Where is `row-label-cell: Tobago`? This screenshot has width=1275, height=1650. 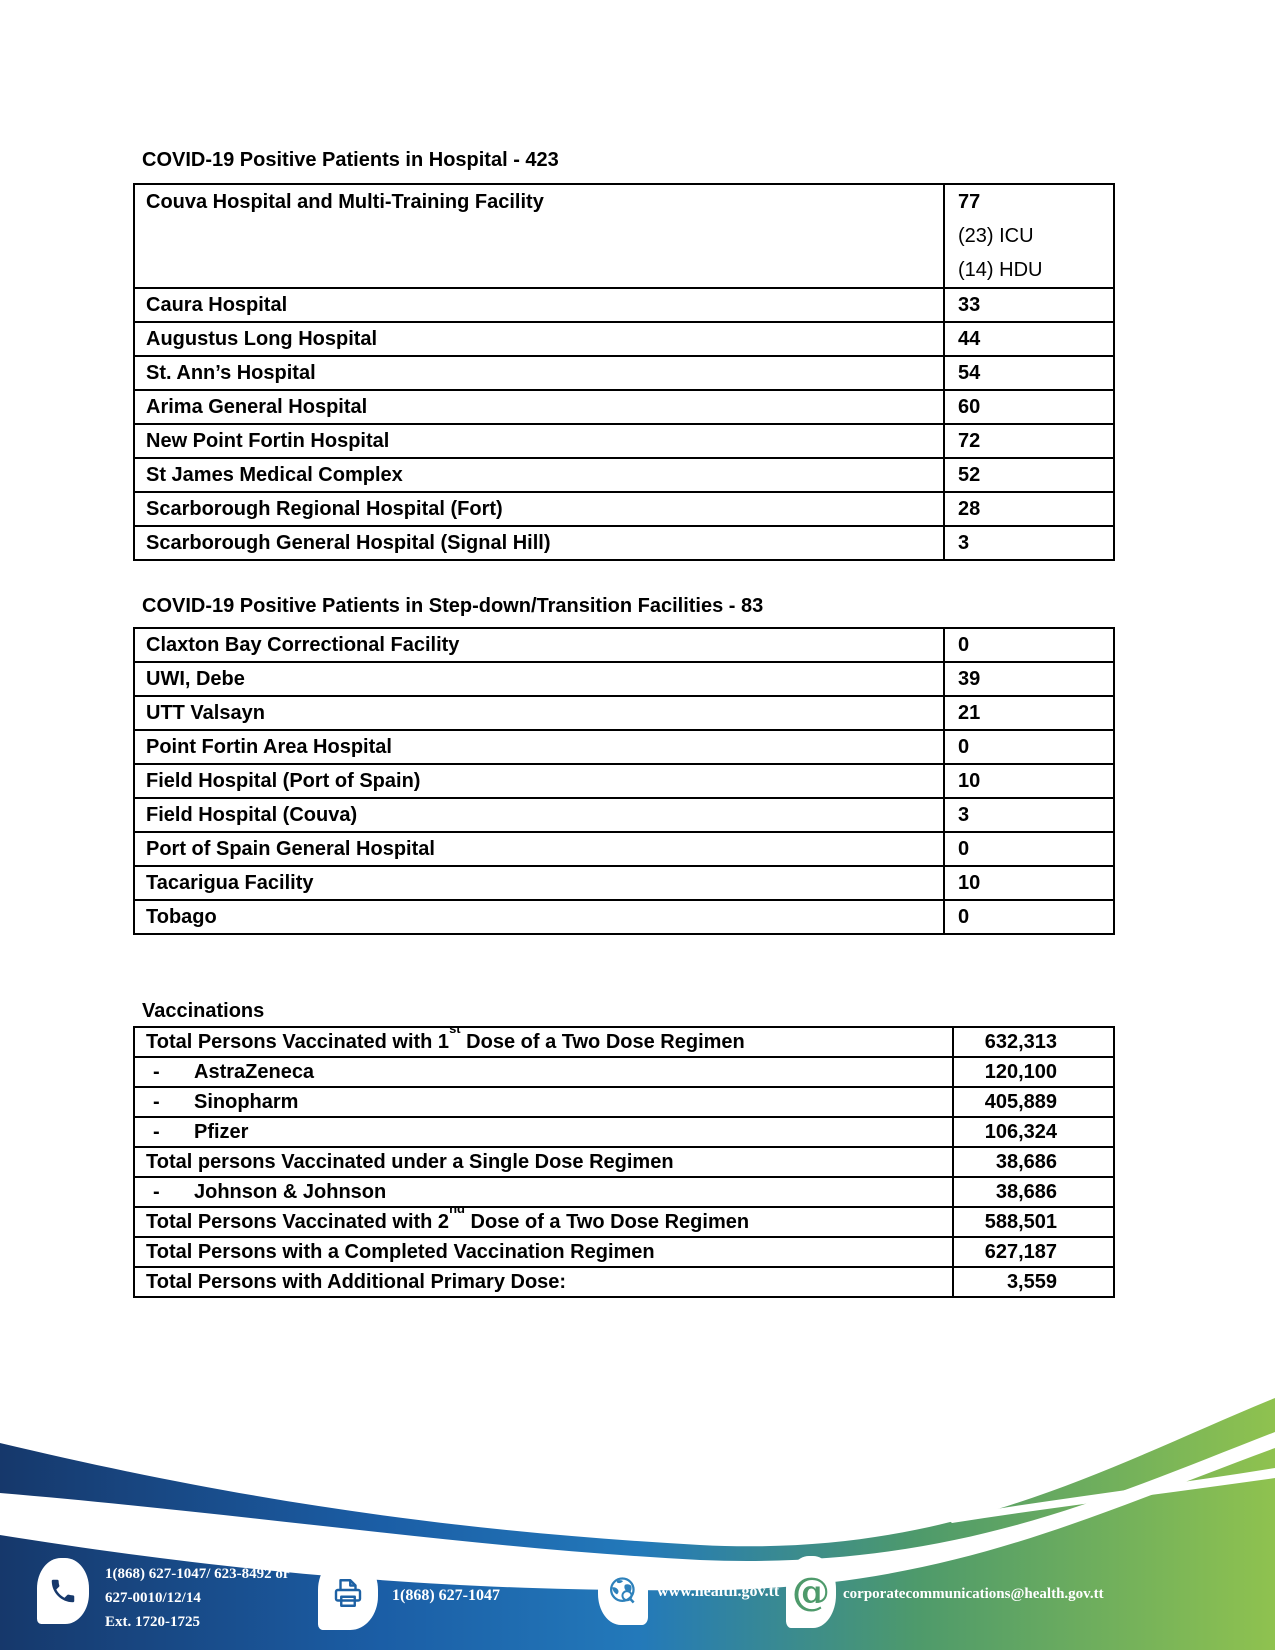 row-label-cell: Tobago is located at coordinates (539, 917).